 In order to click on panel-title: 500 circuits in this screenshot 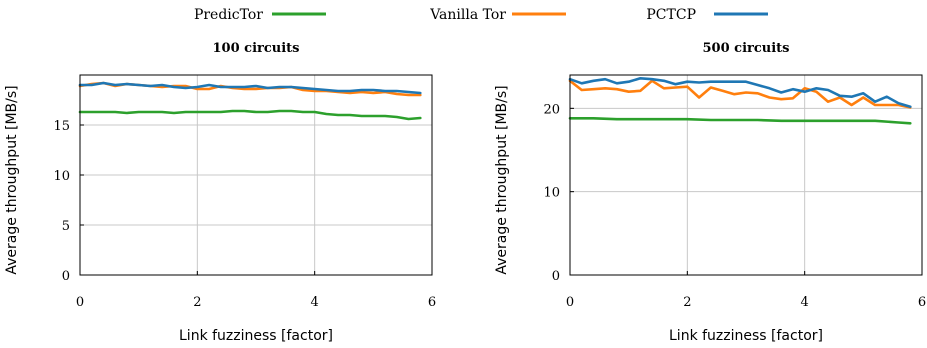, I will do `click(746, 48)`.